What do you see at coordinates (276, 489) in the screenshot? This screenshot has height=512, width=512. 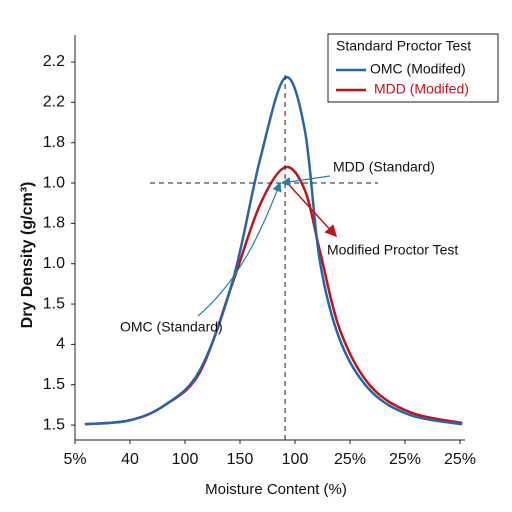 I see `x-axis-label: Moisture Content (%)` at bounding box center [276, 489].